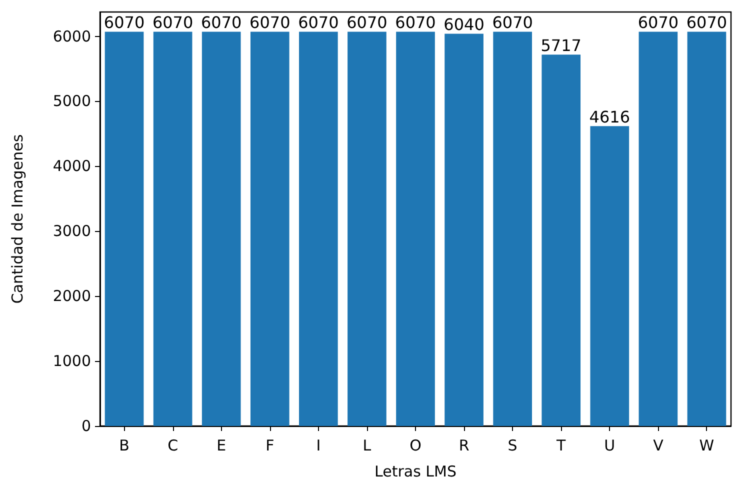 This screenshot has height=484, width=733. Describe the element at coordinates (367, 445) in the screenshot. I see `x-tick-label: L` at that location.